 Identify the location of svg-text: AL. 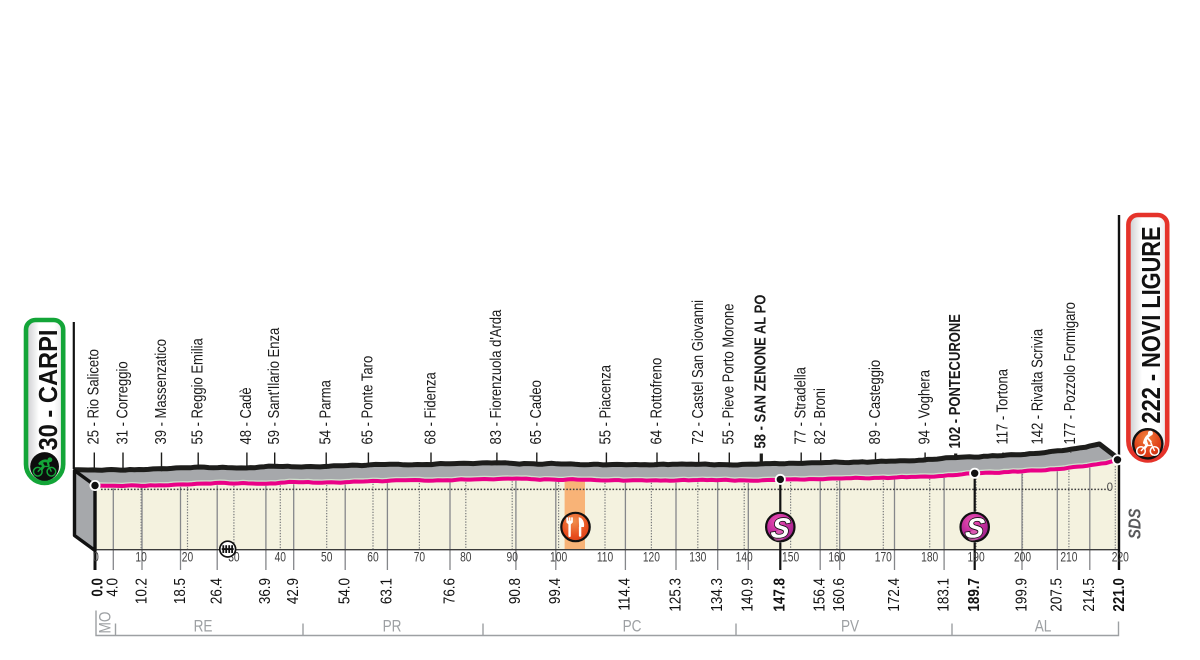
(1043, 626).